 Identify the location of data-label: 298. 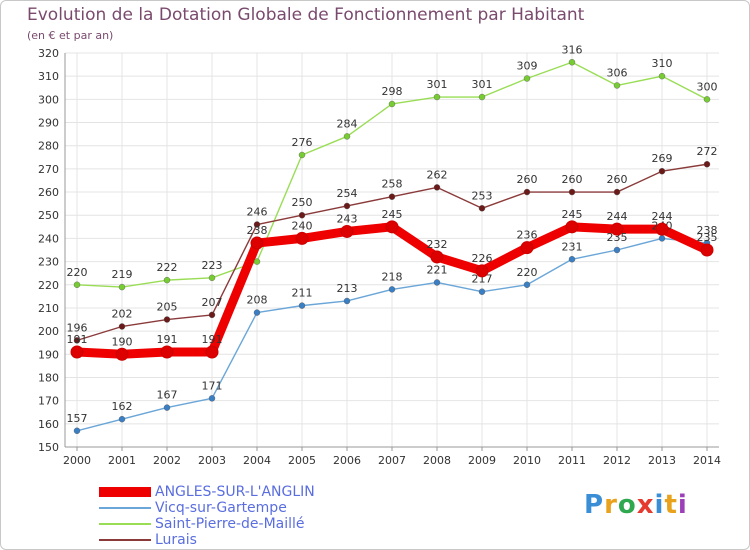
(392, 91).